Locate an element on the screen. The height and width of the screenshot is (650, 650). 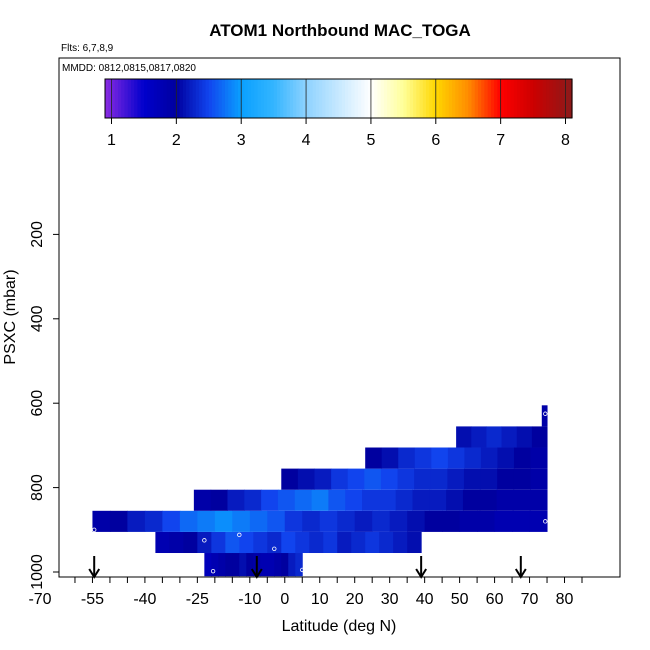
x-tick-label: 80 is located at coordinates (565, 599).